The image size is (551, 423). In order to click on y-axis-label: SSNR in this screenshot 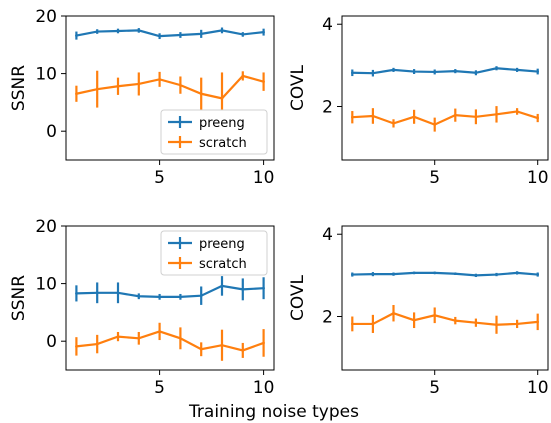, I will do `click(19, 88)`.